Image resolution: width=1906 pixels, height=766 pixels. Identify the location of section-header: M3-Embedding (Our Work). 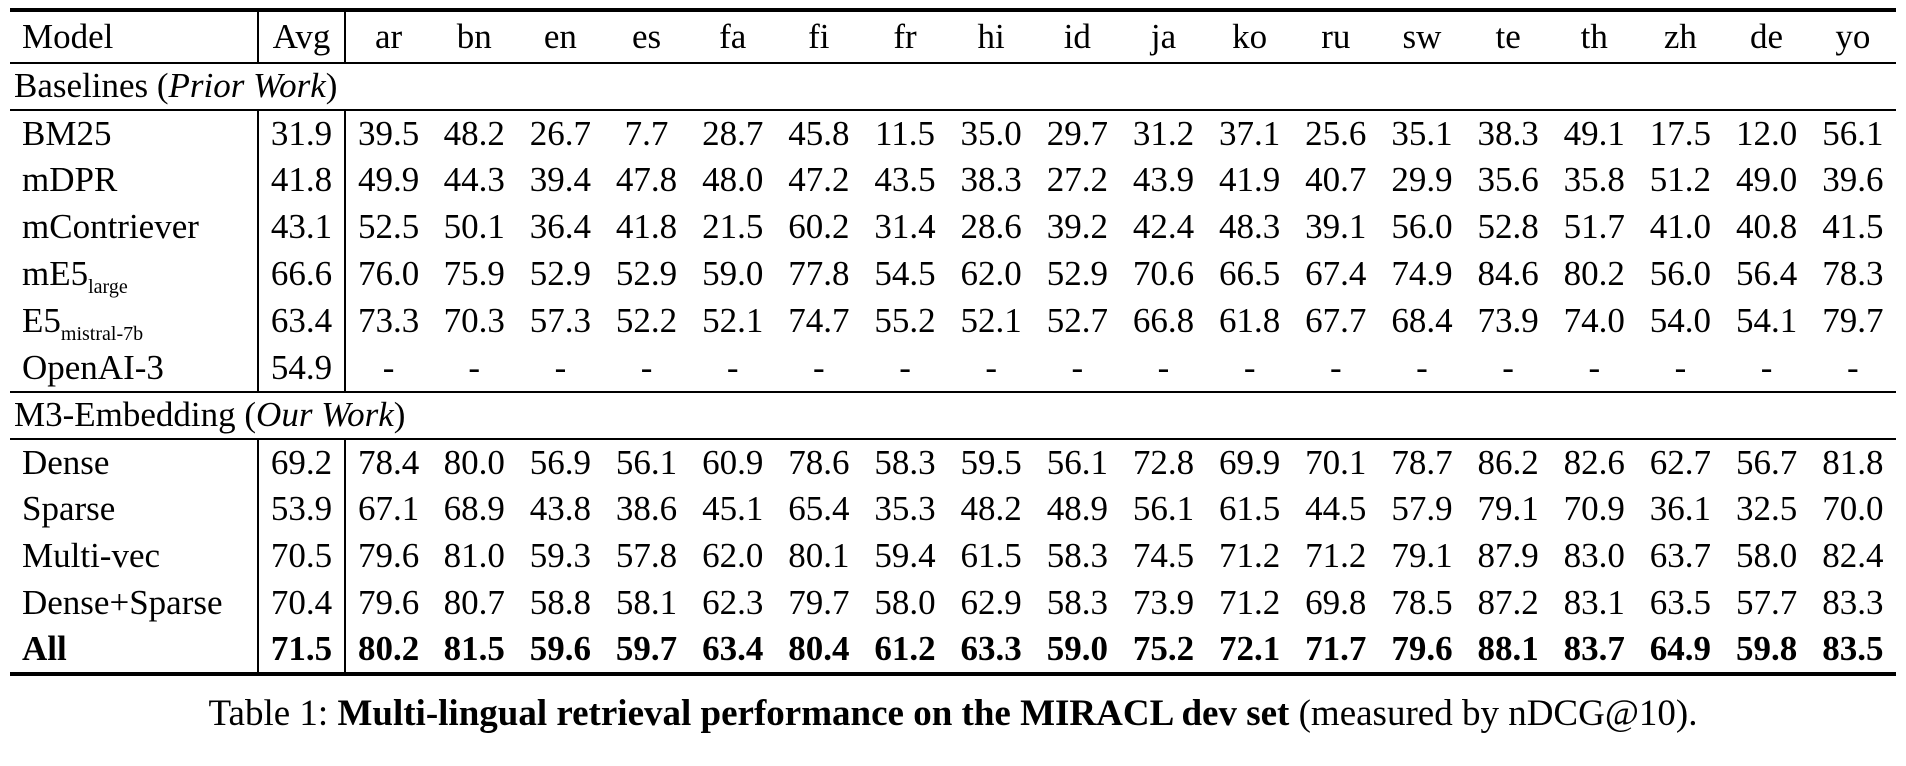
(953, 415).